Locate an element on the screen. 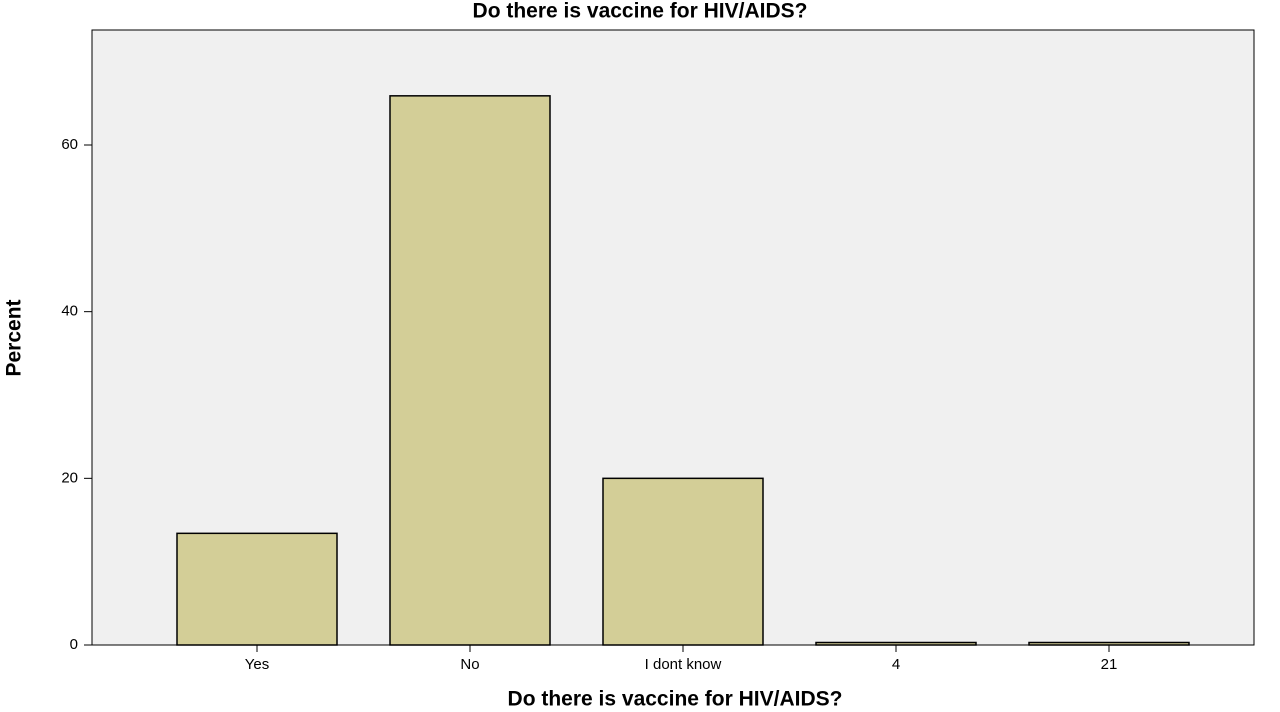 This screenshot has height=712, width=1280. y-tick-label: 0 is located at coordinates (74, 644).